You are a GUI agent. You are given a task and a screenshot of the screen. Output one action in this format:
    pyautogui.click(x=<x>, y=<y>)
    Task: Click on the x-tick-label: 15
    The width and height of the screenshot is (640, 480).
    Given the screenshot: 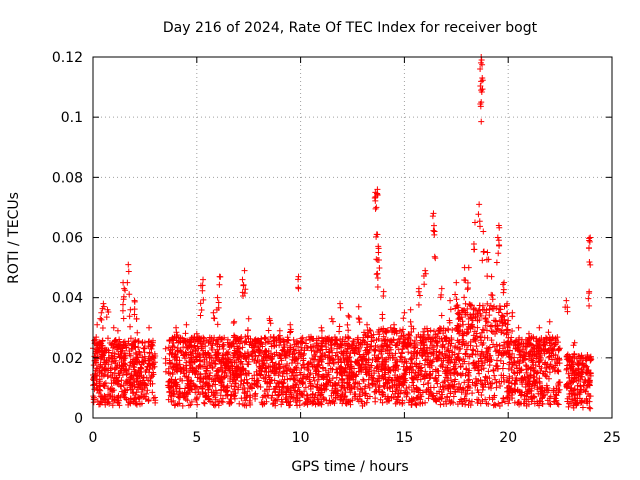 What is the action you would take?
    pyautogui.click(x=404, y=438)
    